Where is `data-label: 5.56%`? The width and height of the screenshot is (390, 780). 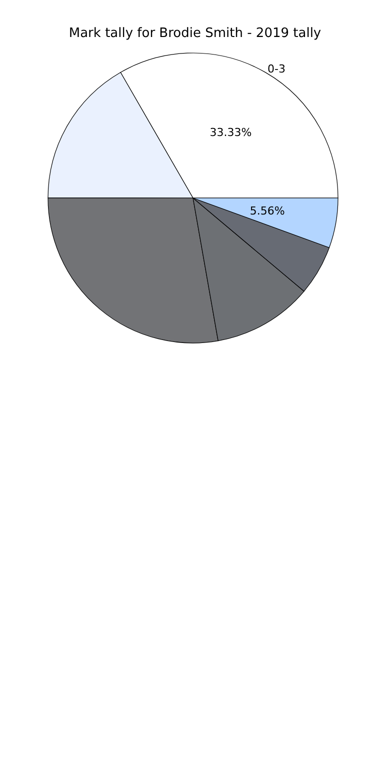 data-label: 5.56% is located at coordinates (267, 211).